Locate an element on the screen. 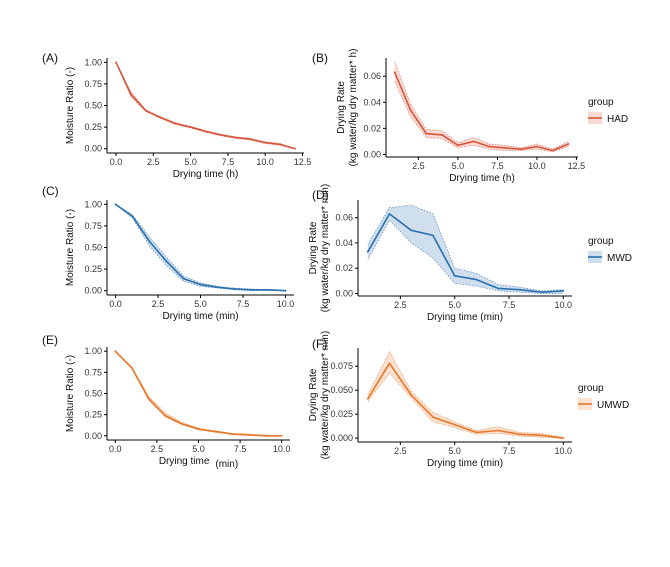  y-axis-subtitle: (kg water/kg dry matter* h) is located at coordinates (353, 108).